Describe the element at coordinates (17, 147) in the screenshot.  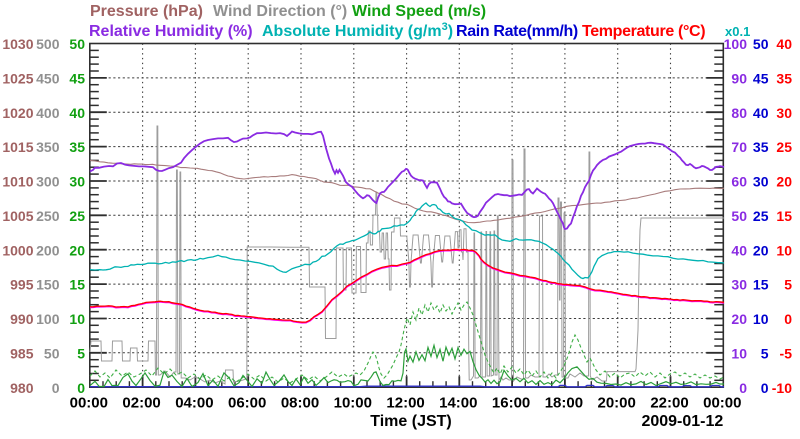
I see `svg-text: 1015` at that location.